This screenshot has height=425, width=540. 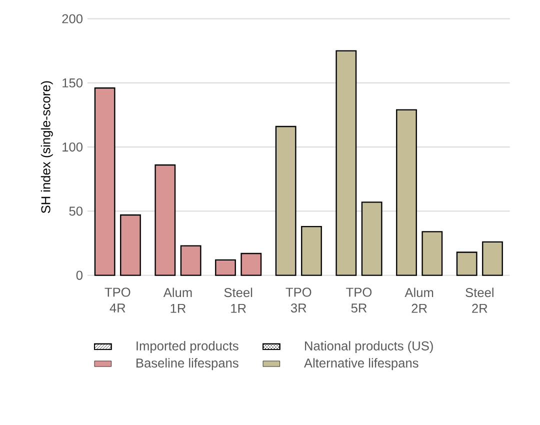 What do you see at coordinates (369, 346) in the screenshot?
I see `legend-label: National products (US)` at bounding box center [369, 346].